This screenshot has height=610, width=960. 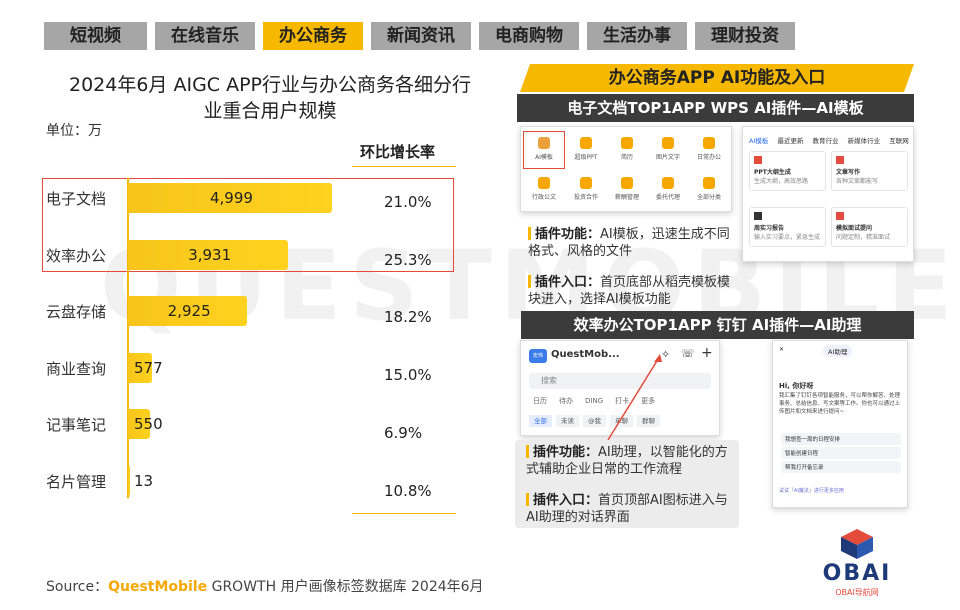 What do you see at coordinates (404, 513) in the screenshot?
I see `bottom-divider` at bounding box center [404, 513].